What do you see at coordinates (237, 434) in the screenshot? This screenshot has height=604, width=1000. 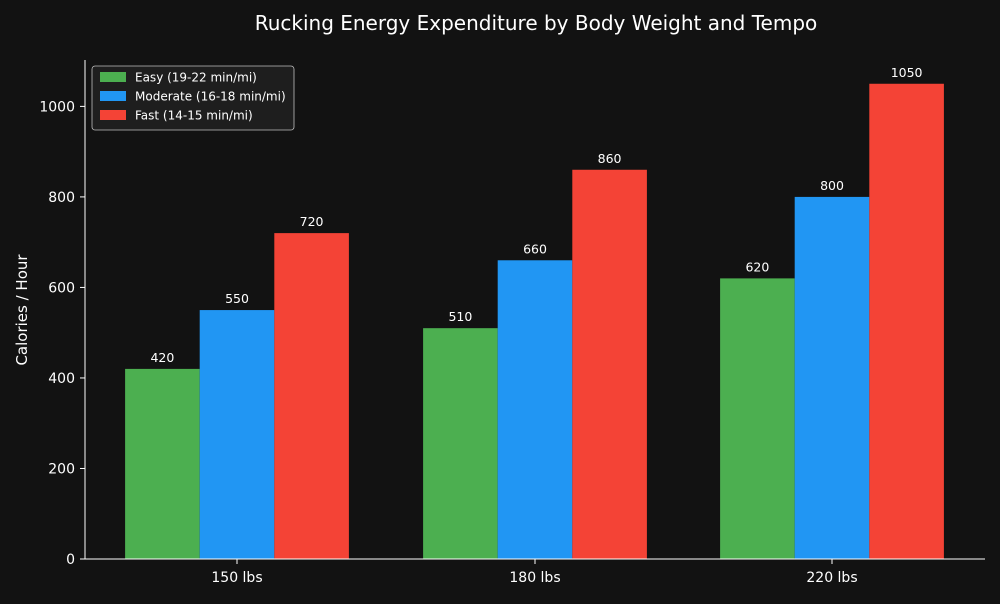 I see `bar-150-lbs-moderate` at bounding box center [237, 434].